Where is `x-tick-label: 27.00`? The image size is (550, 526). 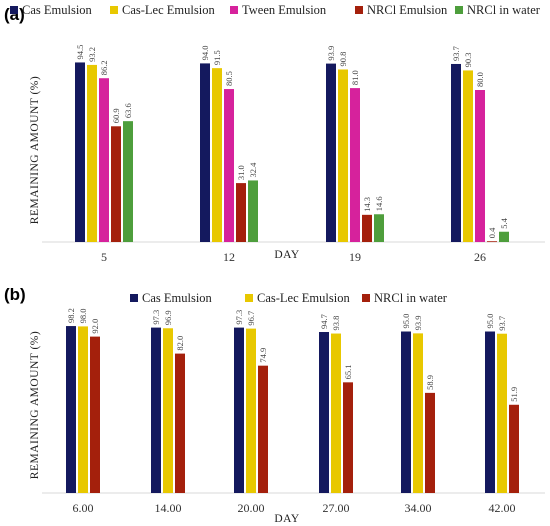 x-tick-label: 27.00 is located at coordinates (336, 508).